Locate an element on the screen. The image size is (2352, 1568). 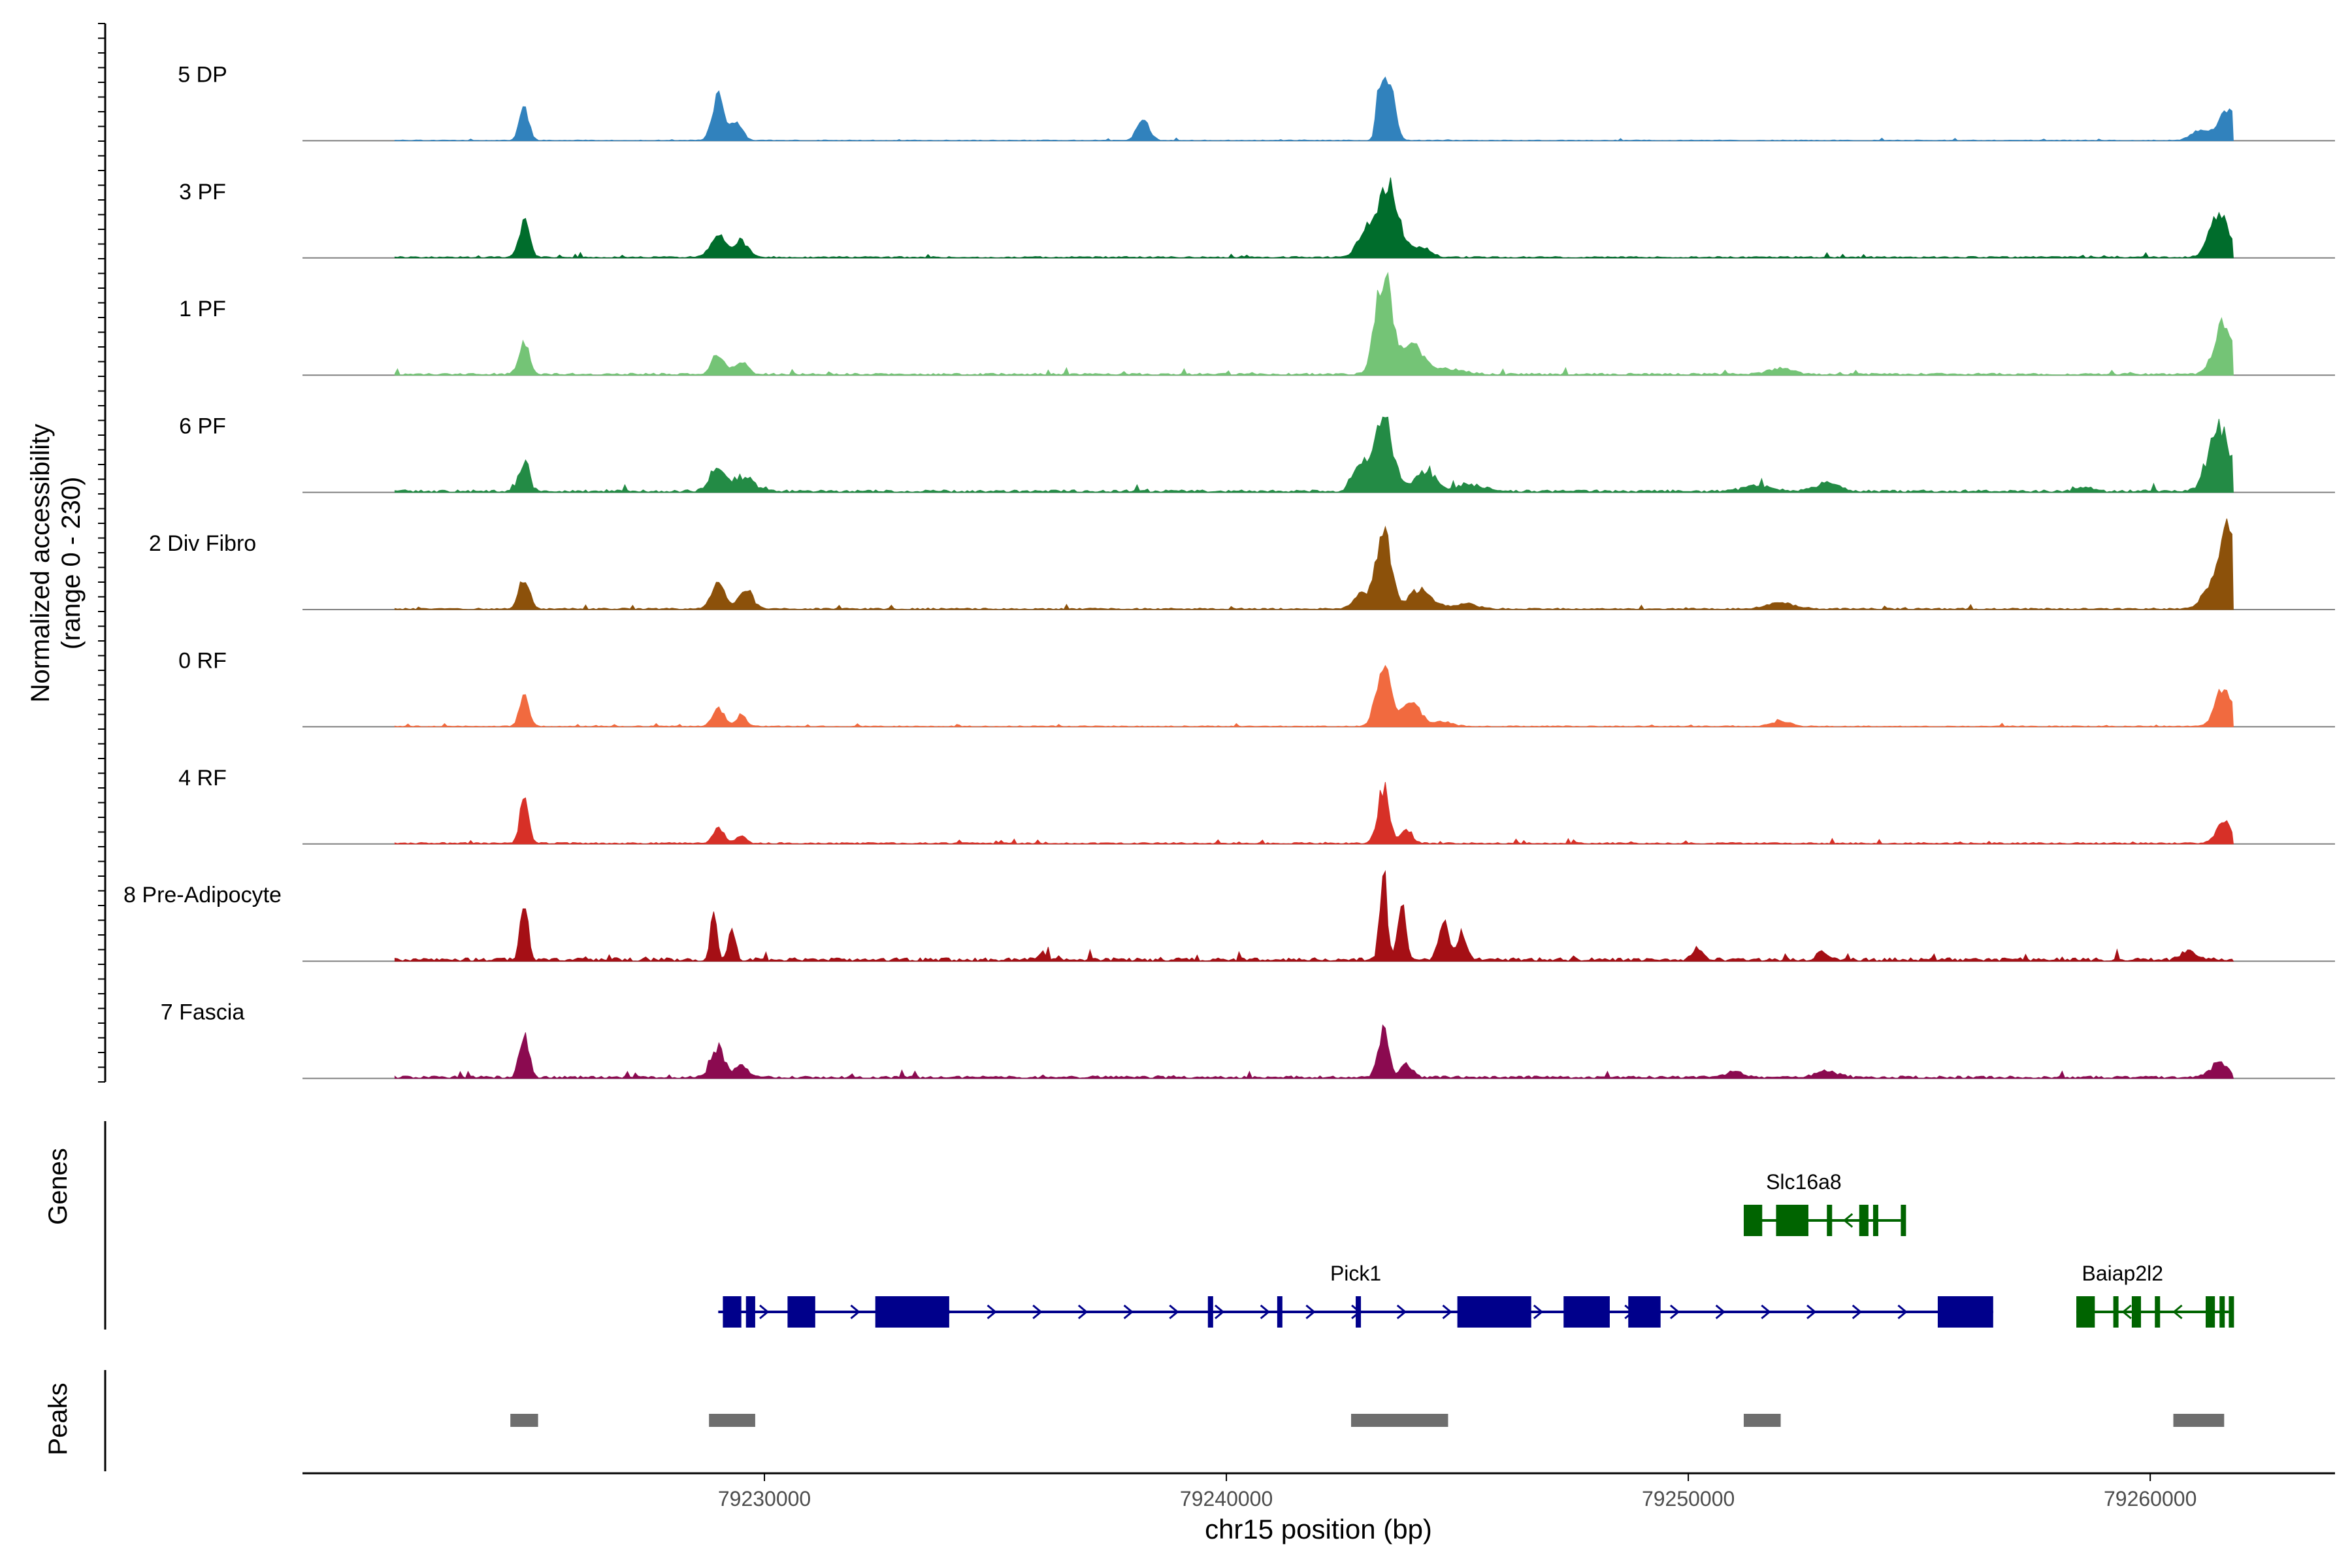
x-tick-label: 79250000 is located at coordinates (1688, 1499).